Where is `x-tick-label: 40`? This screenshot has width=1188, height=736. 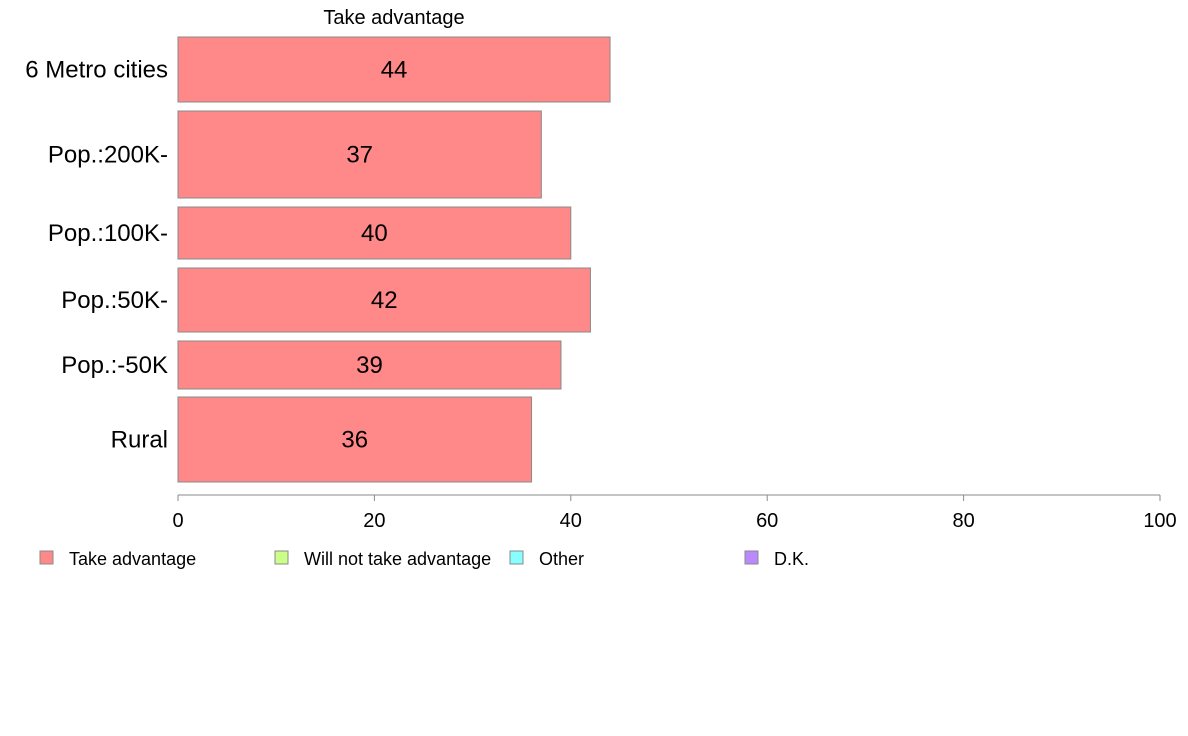 x-tick-label: 40 is located at coordinates (571, 521).